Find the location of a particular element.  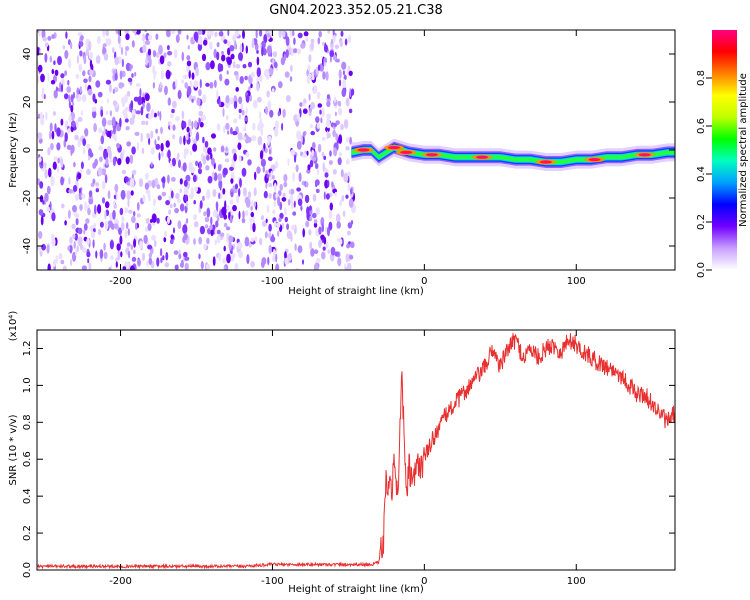

colorbar-label: Normalized spectral amplitude is located at coordinates (743, 150).